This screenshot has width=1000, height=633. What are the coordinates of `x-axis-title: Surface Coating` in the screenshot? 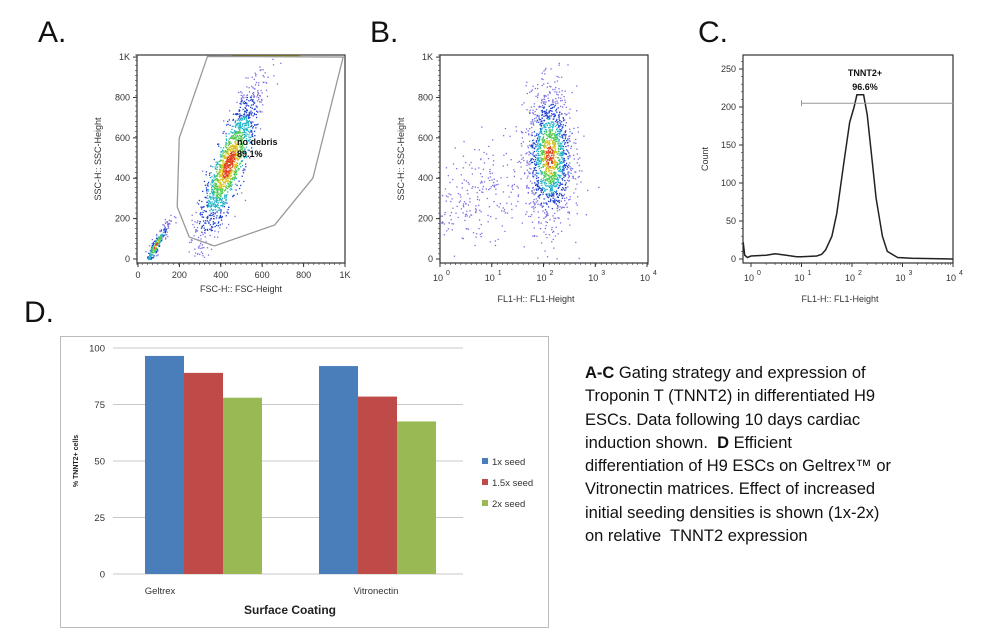 It's located at (290, 610).